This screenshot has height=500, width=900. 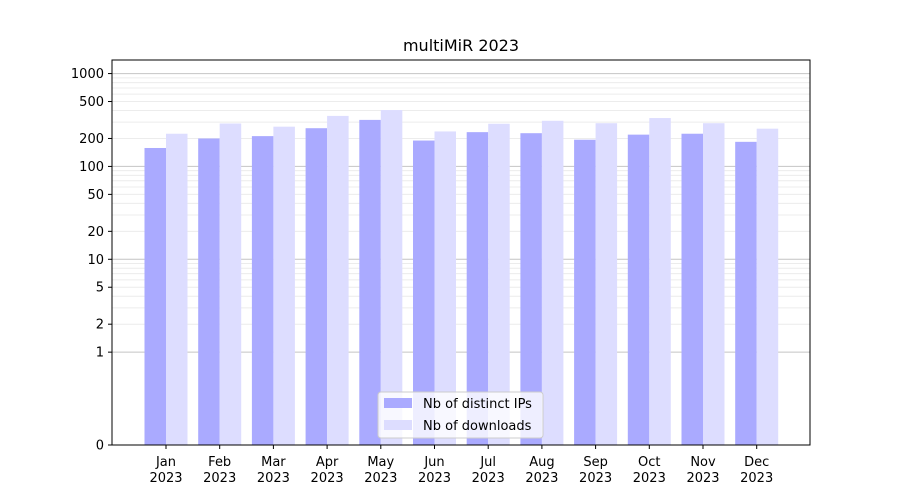 What do you see at coordinates (91, 102) in the screenshot?
I see `y-tick-label: 500` at bounding box center [91, 102].